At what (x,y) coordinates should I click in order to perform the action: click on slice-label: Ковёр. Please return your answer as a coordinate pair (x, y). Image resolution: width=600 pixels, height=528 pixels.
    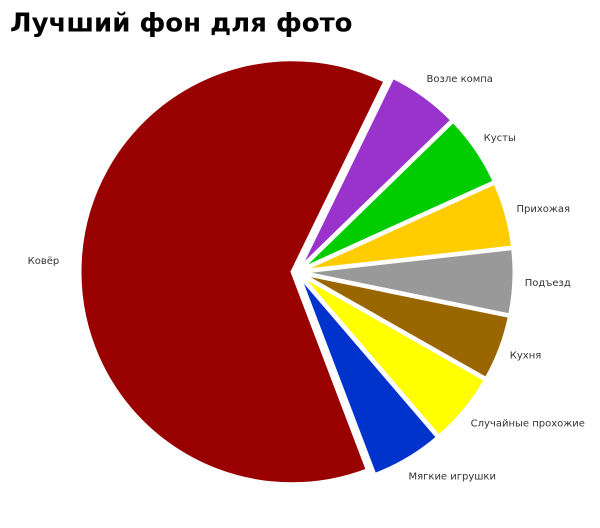
    Looking at the image, I should click on (44, 261).